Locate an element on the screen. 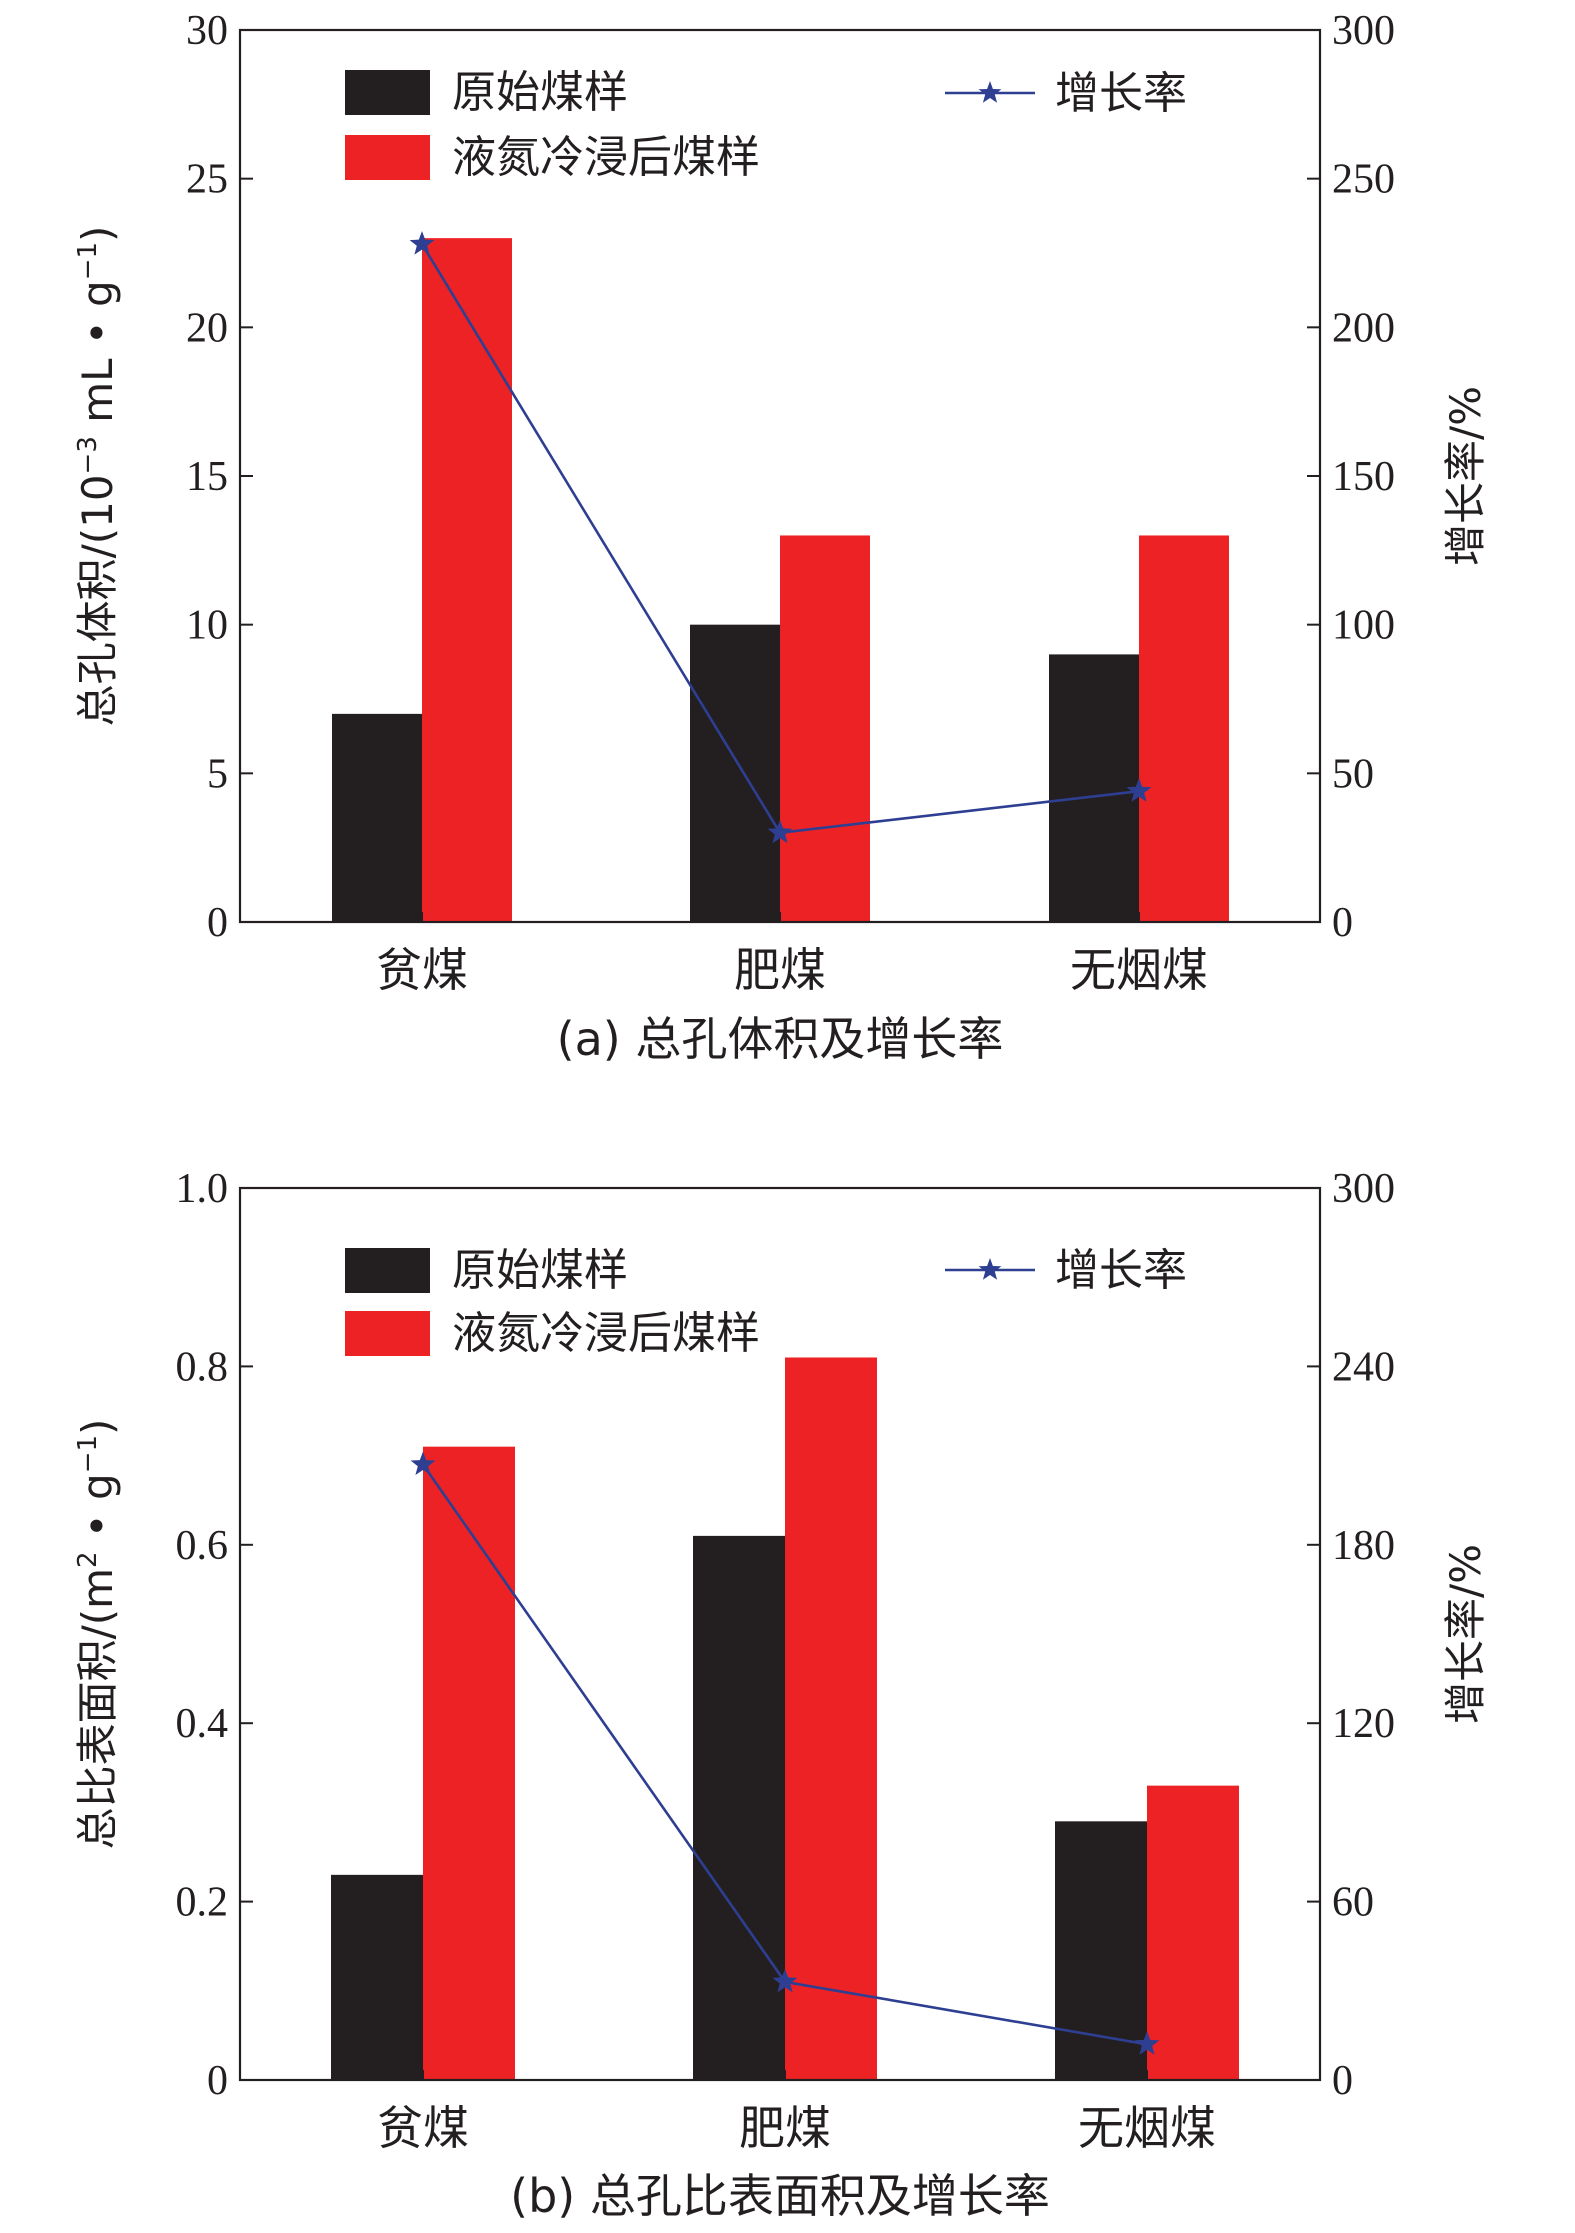 The height and width of the screenshot is (2233, 1575). y-axis-label: 总比表面积/(m2 • g−1) is located at coordinates (97, 1634).